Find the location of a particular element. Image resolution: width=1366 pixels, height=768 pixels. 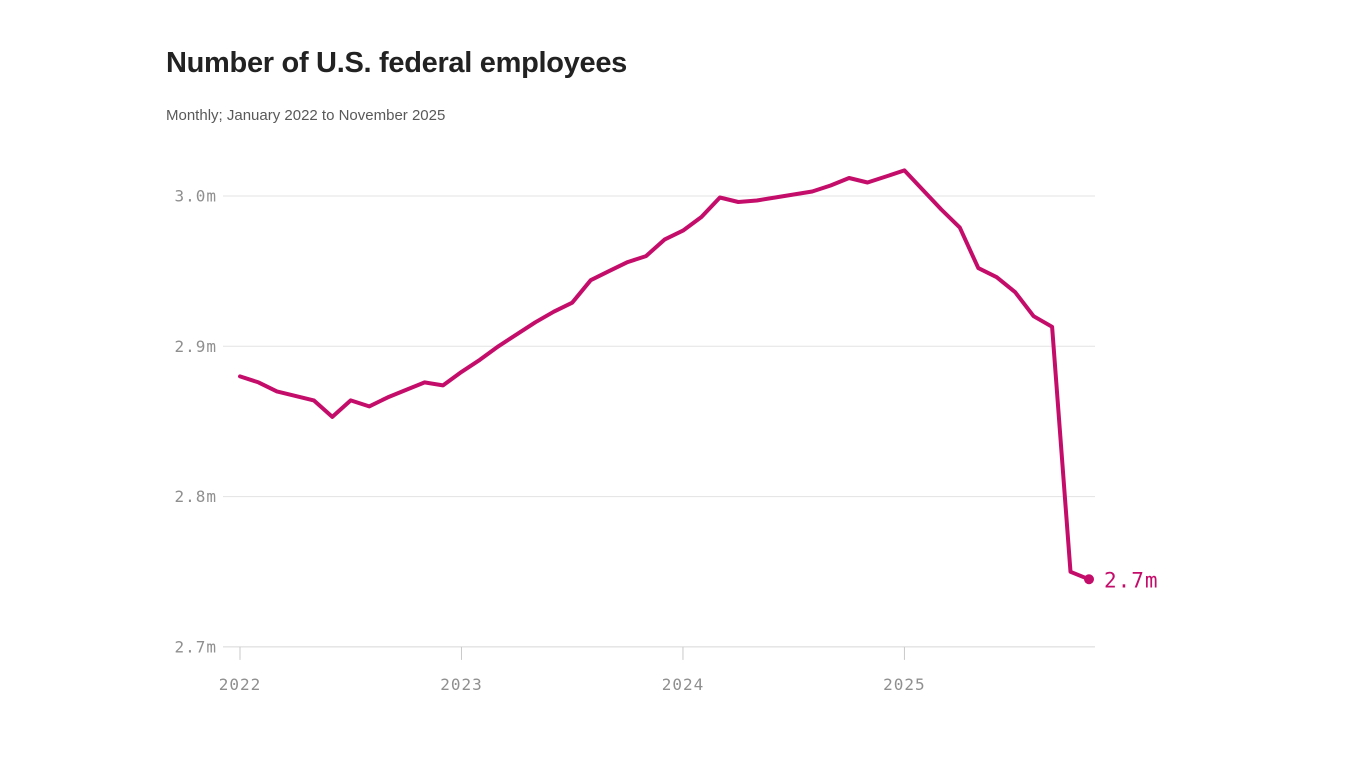

y-tick-label: 2.7m is located at coordinates (195, 646).